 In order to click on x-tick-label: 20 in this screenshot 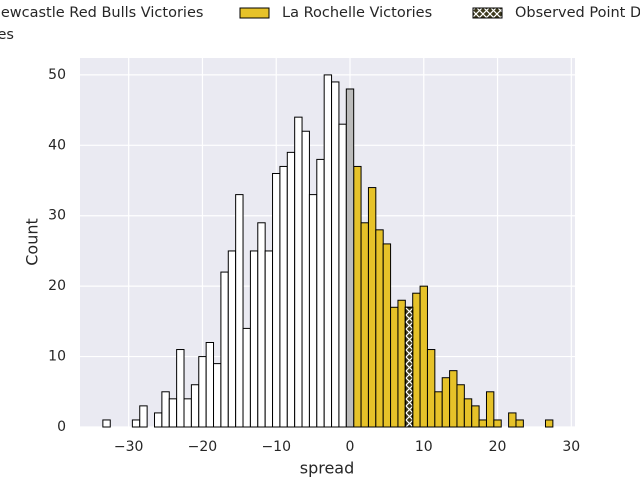, I will do `click(498, 447)`.